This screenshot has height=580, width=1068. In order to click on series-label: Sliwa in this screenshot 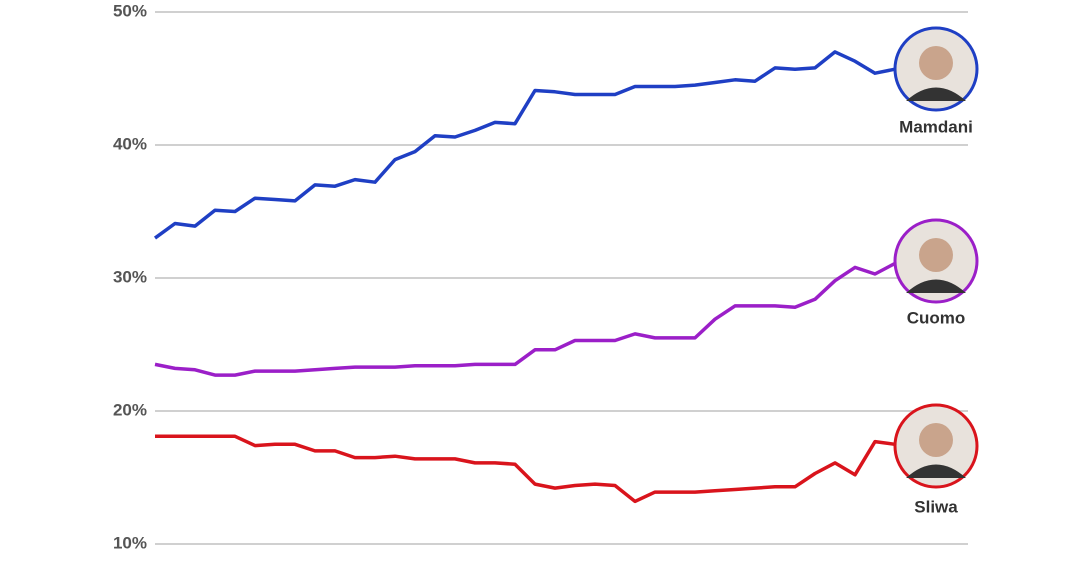, I will do `click(936, 506)`.